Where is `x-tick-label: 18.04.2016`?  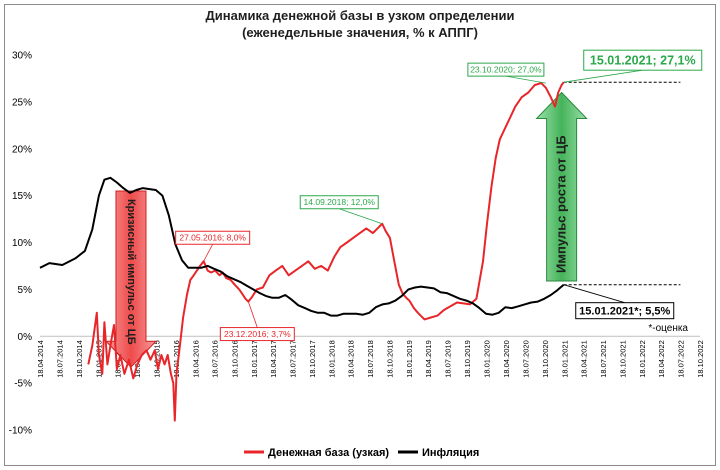 x-tick-label: 18.04.2016 is located at coordinates (195, 359).